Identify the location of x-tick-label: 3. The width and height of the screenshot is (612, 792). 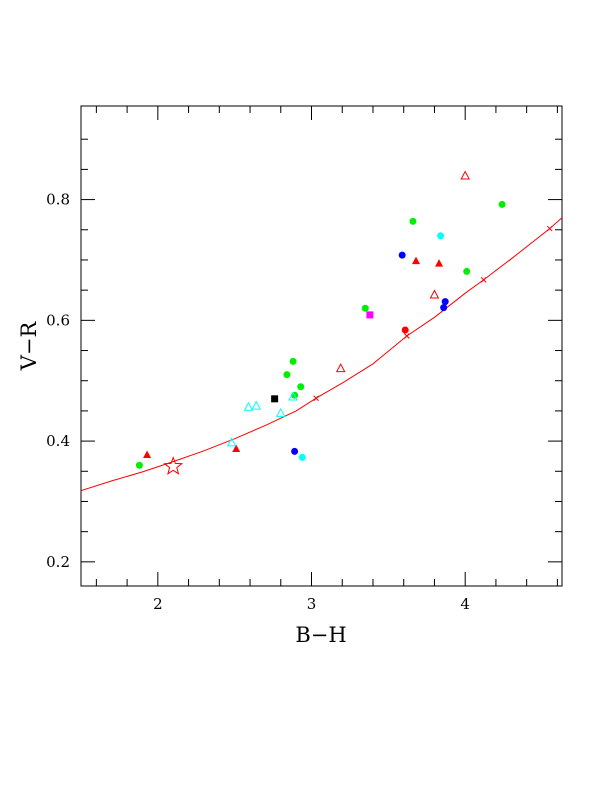
(312, 604).